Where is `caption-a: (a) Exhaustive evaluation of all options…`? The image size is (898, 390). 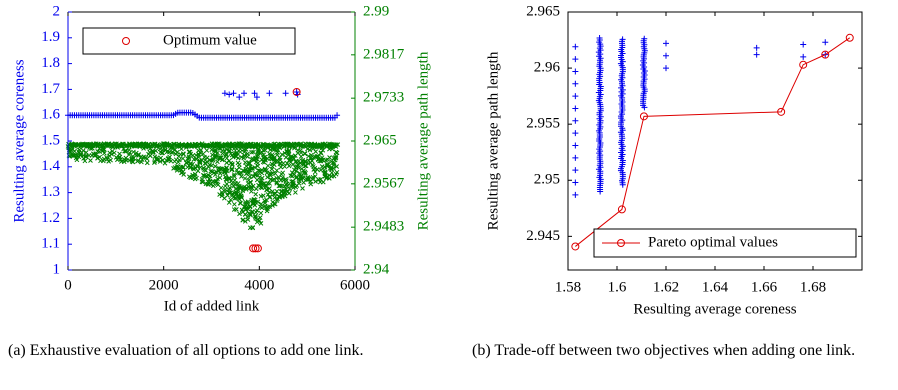 caption-a: (a) Exhaustive evaluation of all options… is located at coordinates (186, 350).